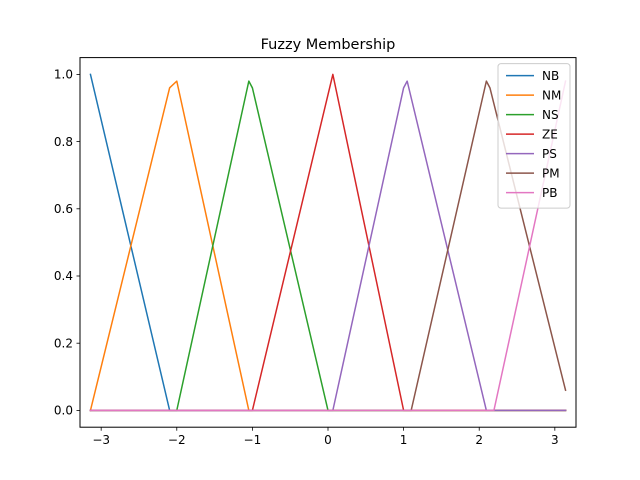 The height and width of the screenshot is (480, 640). I want to click on y-tick-label: 1.0, so click(63, 75).